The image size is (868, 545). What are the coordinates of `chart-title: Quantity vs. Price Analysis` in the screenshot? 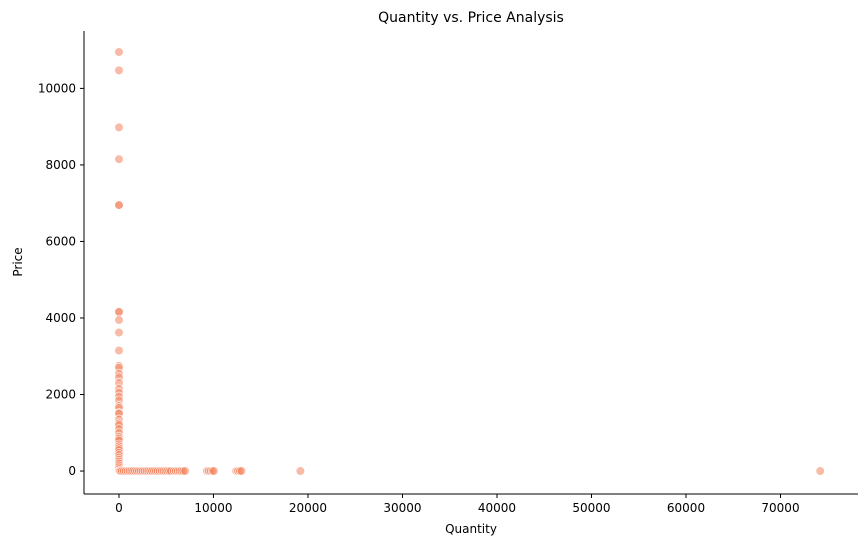 It's located at (471, 18).